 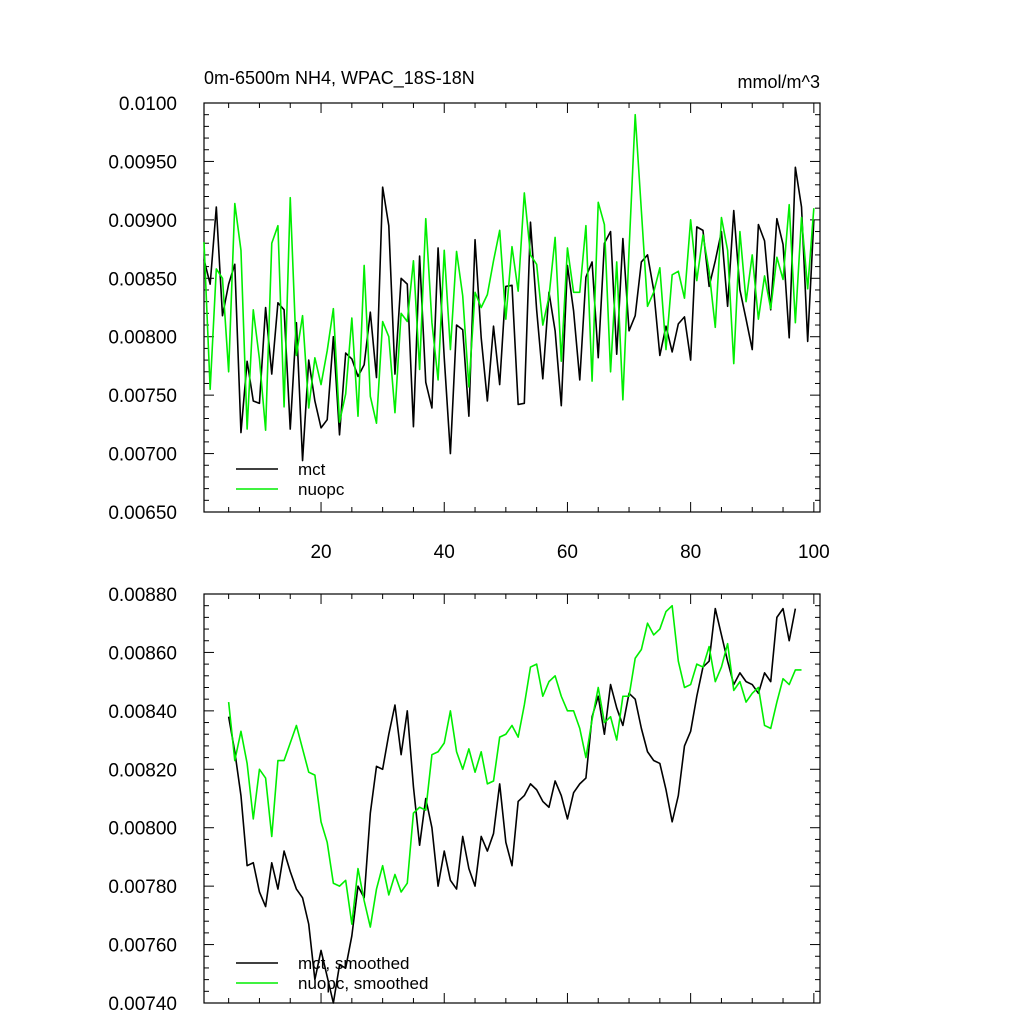 What do you see at coordinates (690, 552) in the screenshot?
I see `x-tick-label: 80` at bounding box center [690, 552].